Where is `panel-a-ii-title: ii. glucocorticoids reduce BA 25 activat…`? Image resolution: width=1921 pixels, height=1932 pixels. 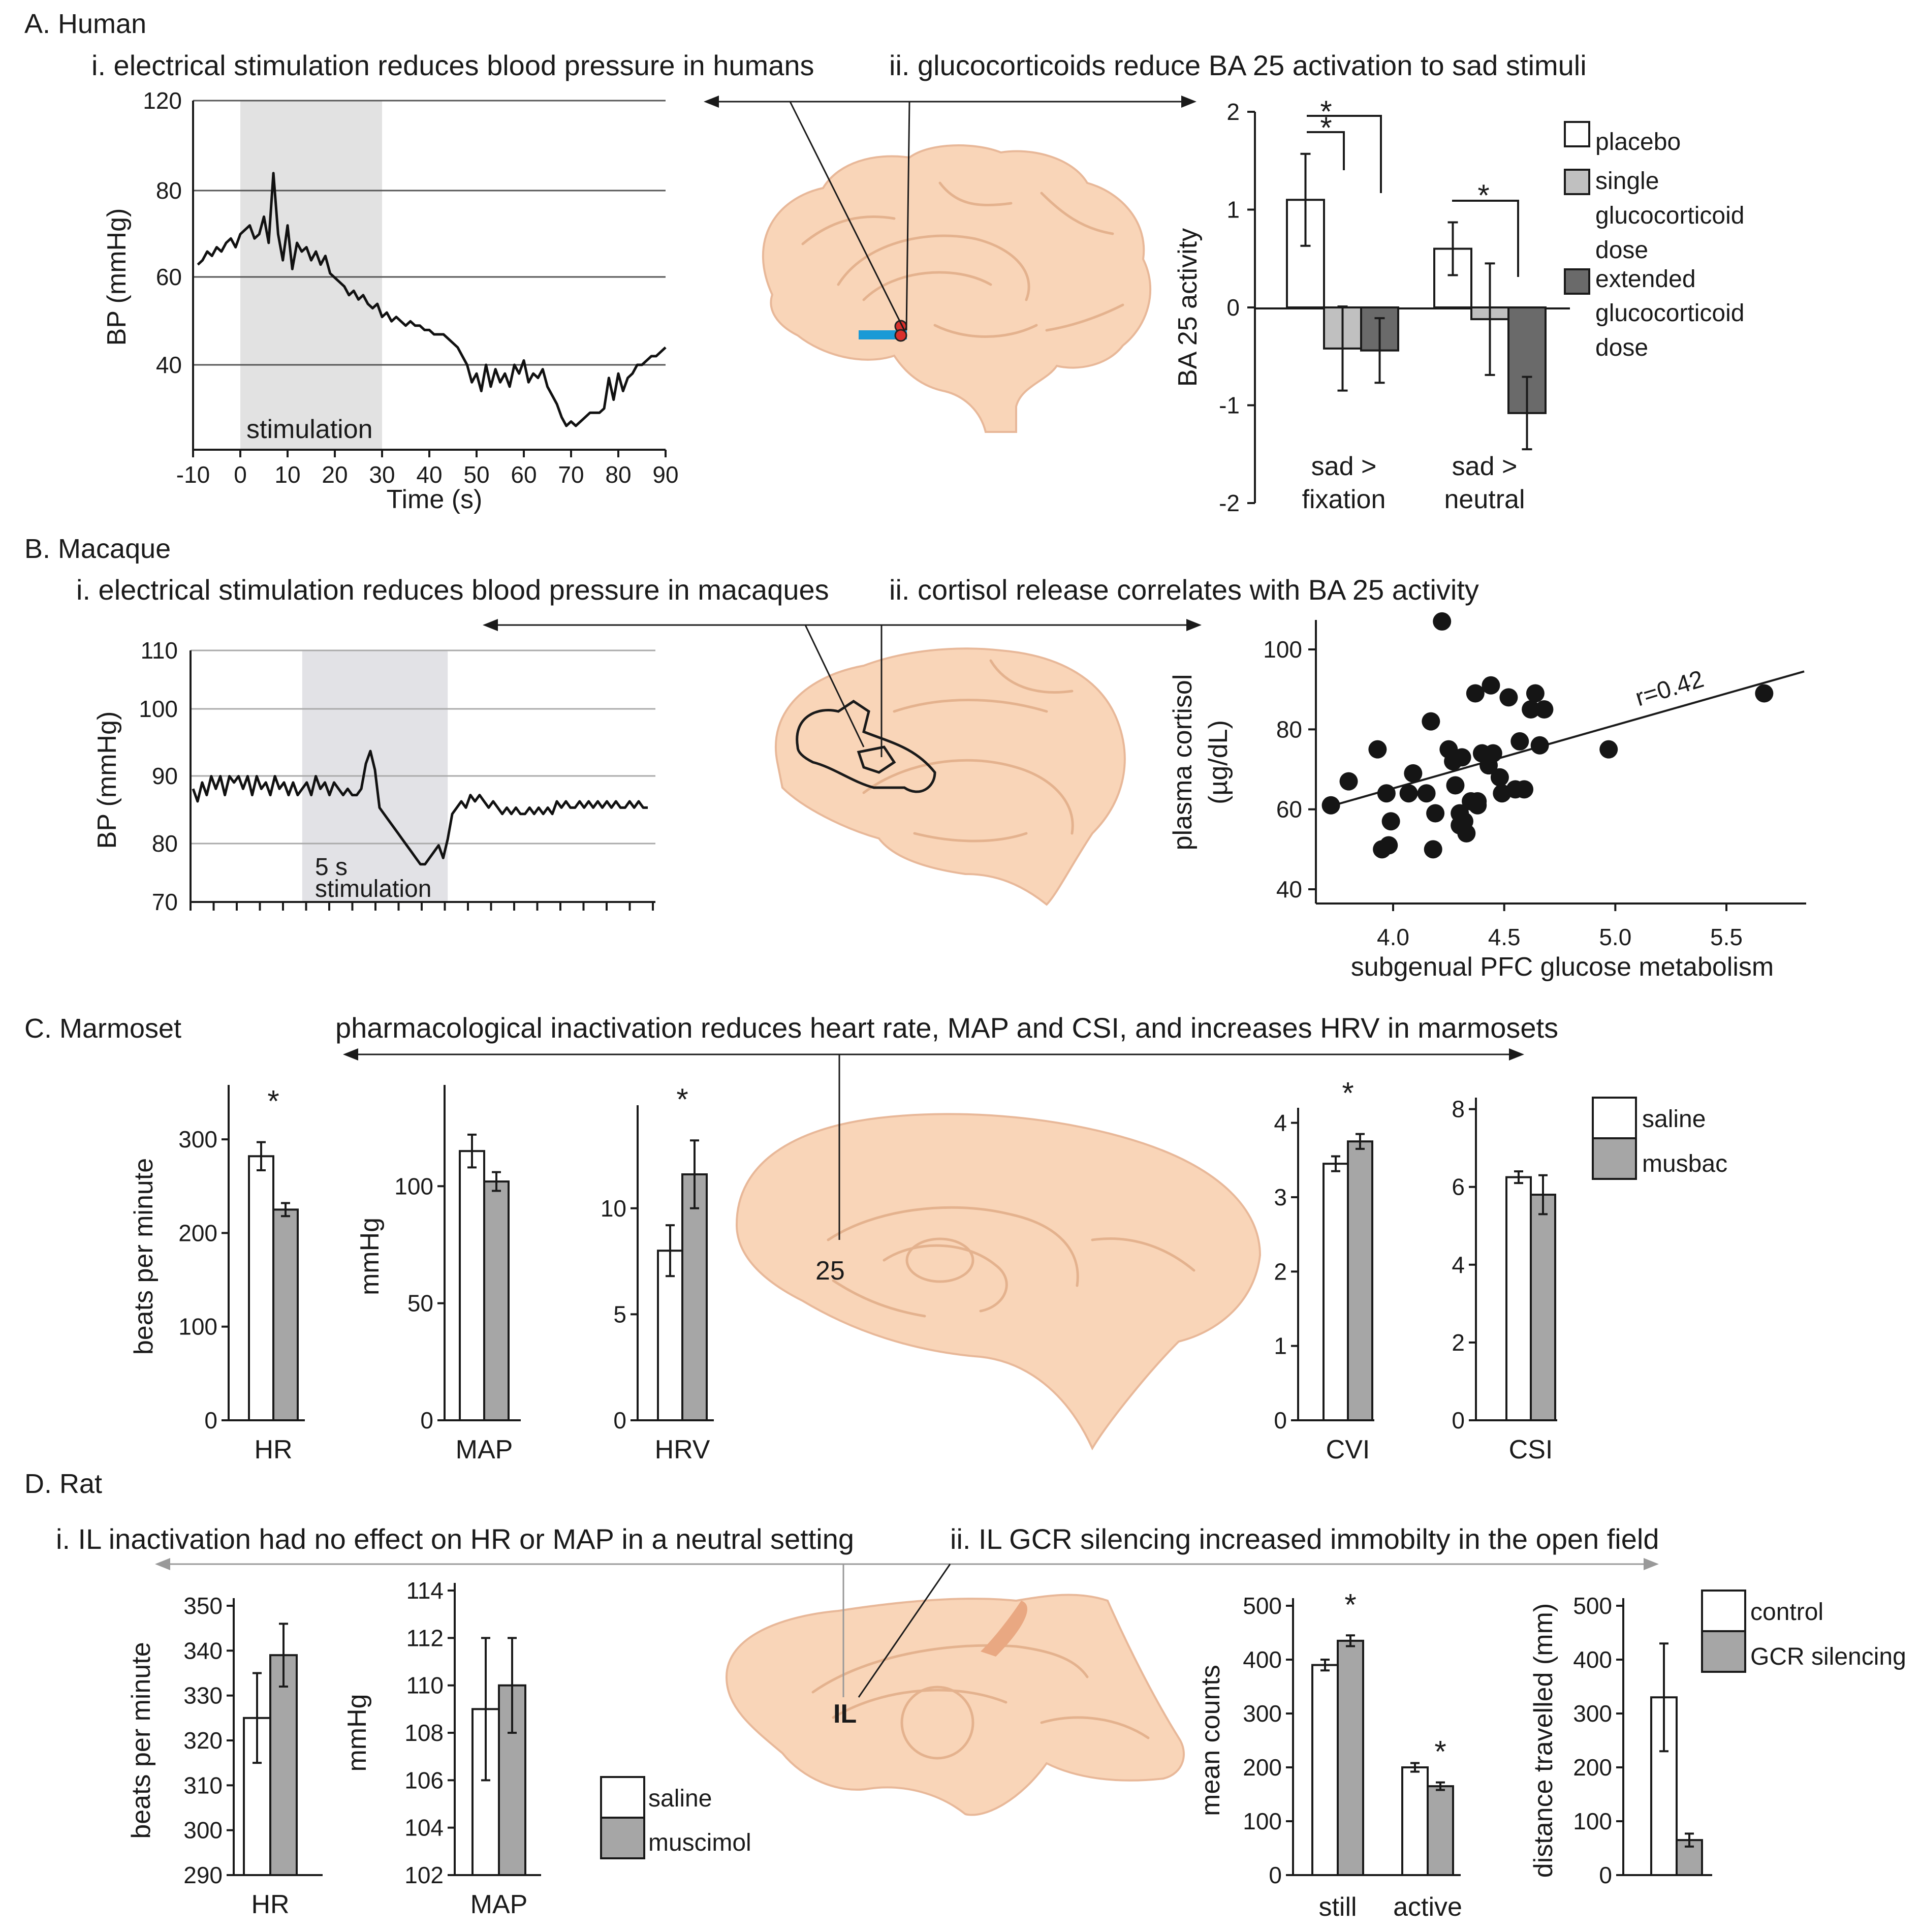 panel-a-ii-title: ii. glucocorticoids reduce BA 25 activat… is located at coordinates (1238, 65).